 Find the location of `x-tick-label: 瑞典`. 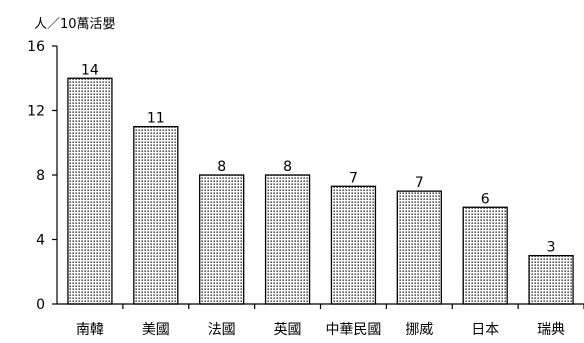

x-tick-label: 瑞典 is located at coordinates (551, 330).